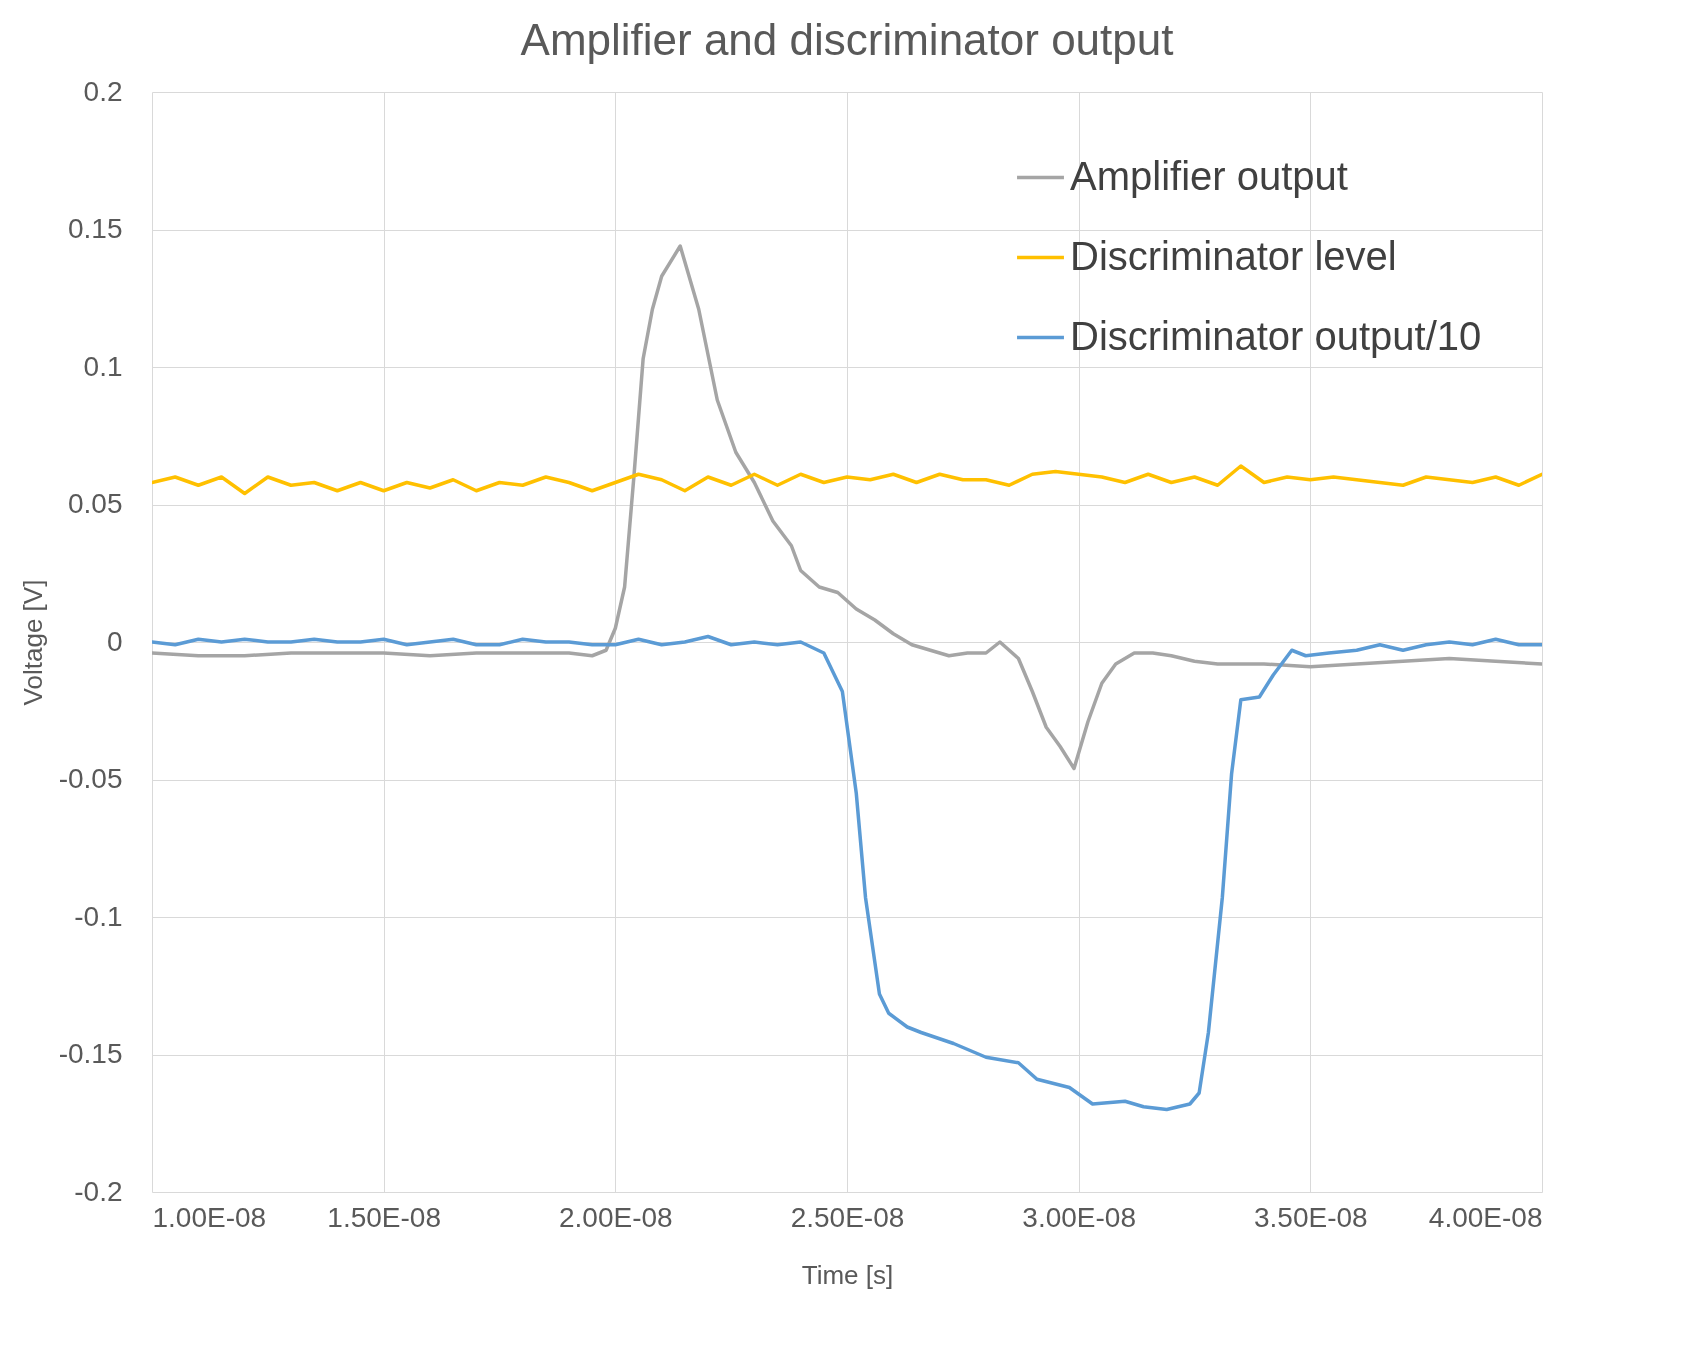 The width and height of the screenshot is (1693, 1366). Describe the element at coordinates (95, 228) in the screenshot. I see `y-tick-label: 0.15` at that location.